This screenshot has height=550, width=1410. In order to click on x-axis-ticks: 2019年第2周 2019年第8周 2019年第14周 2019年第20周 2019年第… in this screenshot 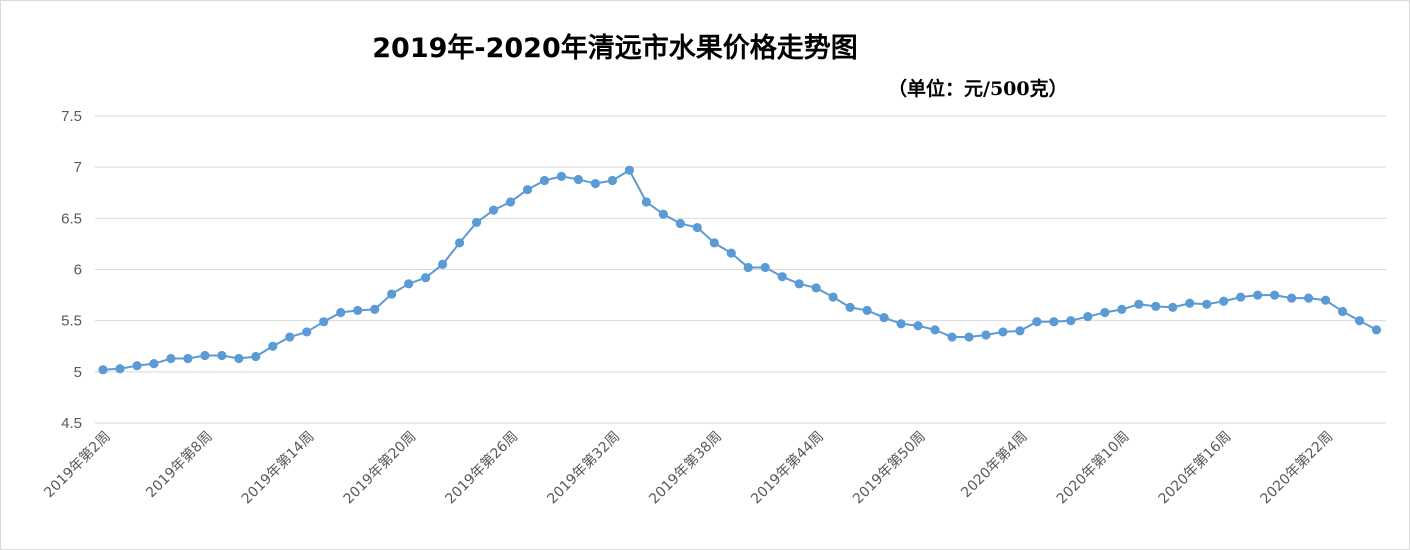, I will do `click(689, 468)`.